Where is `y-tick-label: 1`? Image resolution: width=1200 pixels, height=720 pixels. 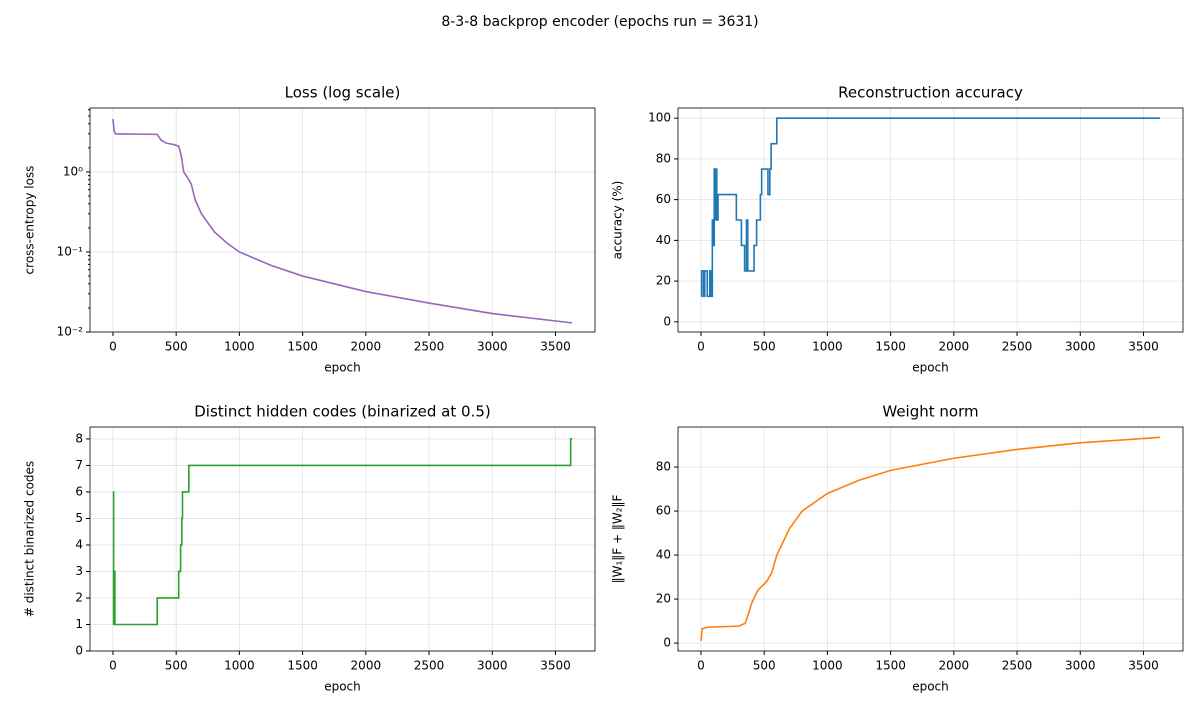
y-tick-label: 1 is located at coordinates (79, 624).